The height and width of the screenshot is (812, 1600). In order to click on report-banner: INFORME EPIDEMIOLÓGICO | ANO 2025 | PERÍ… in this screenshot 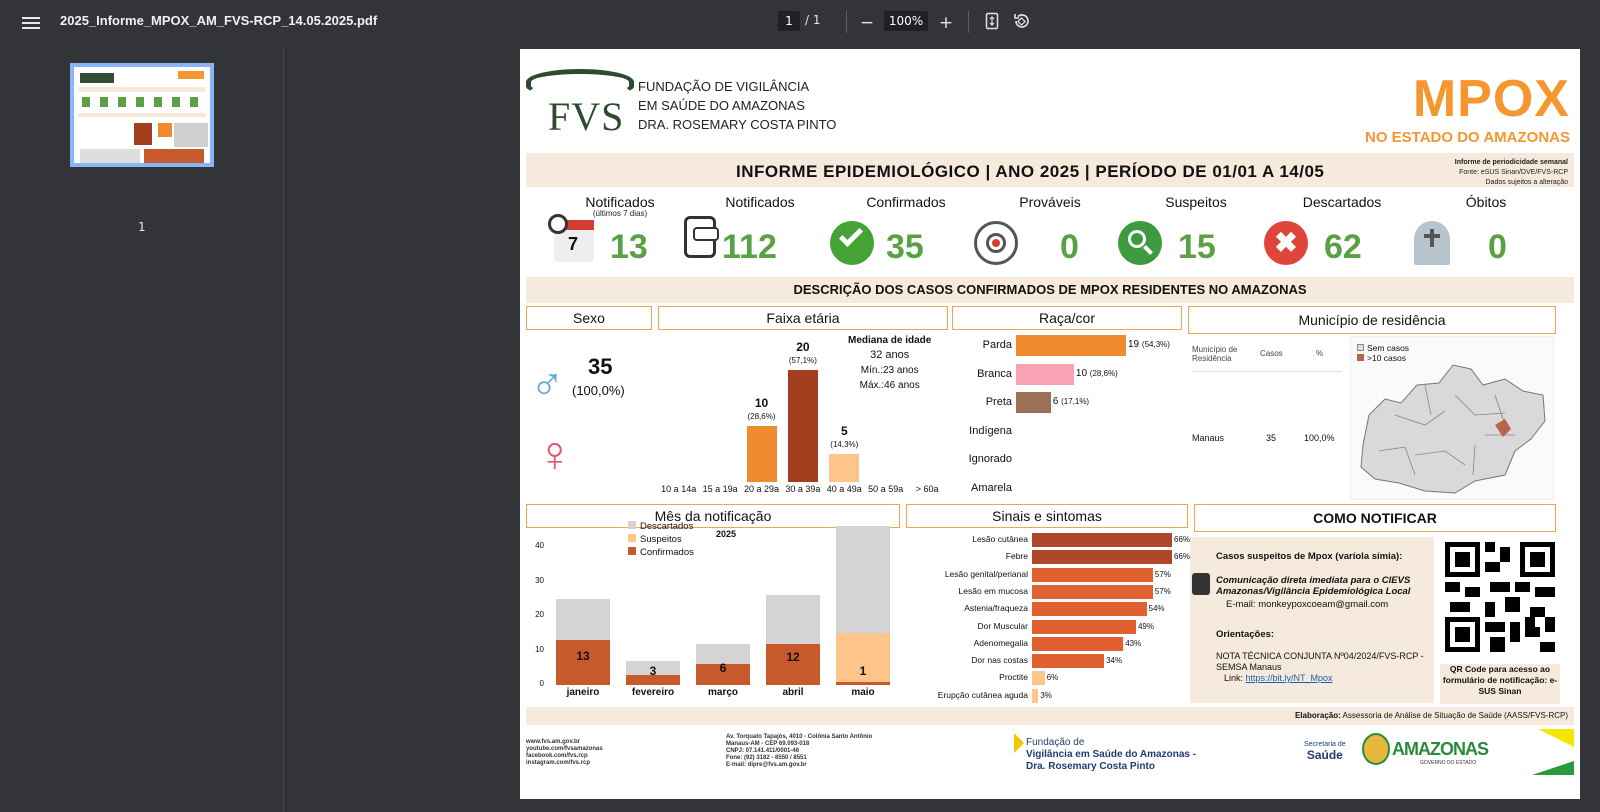, I will do `click(1050, 170)`.